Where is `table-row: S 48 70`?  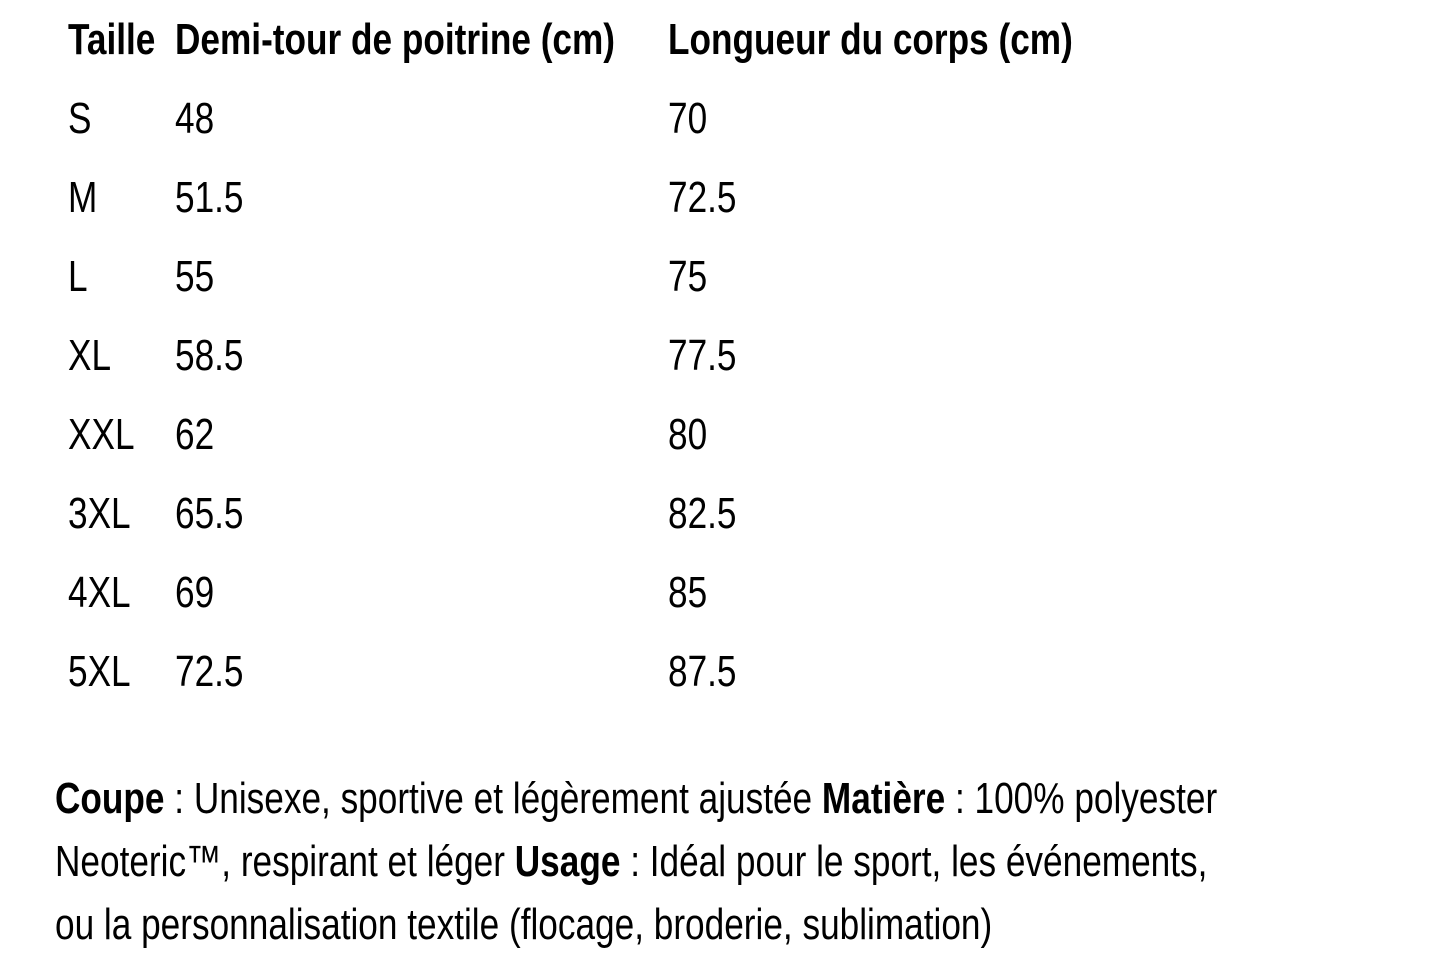
table-row: S 48 70 is located at coordinates (754, 118).